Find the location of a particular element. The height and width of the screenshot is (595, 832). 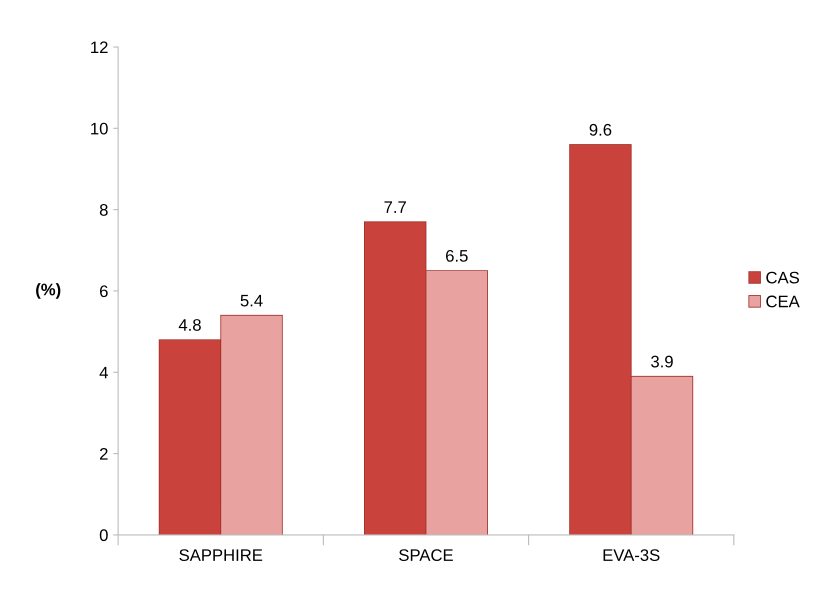

legend-label: CAS is located at coordinates (782, 278).